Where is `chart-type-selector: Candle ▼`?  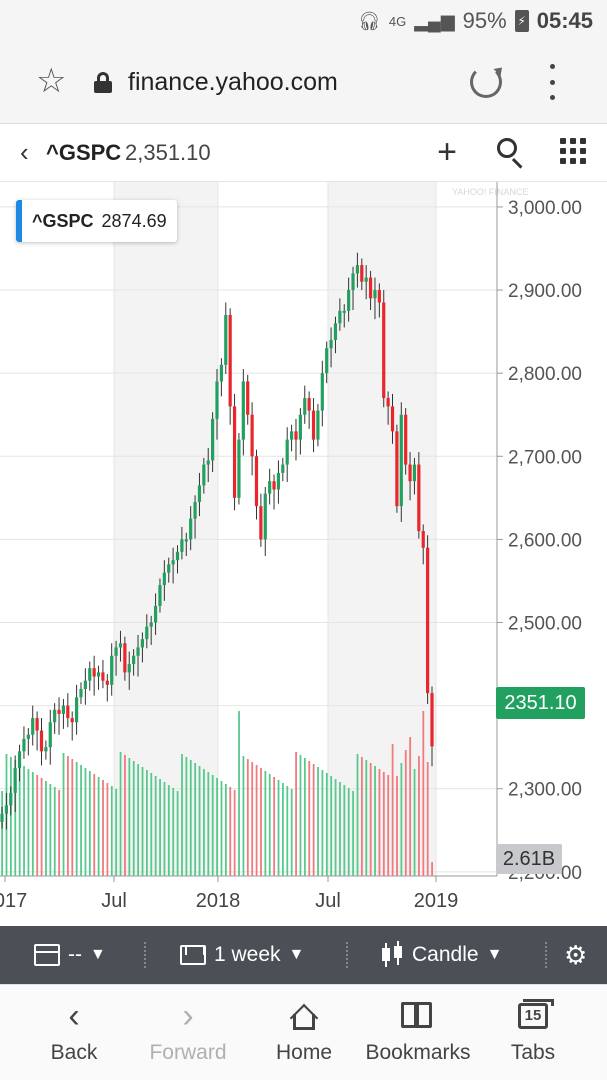
chart-type-selector: Candle ▼ is located at coordinates (442, 955).